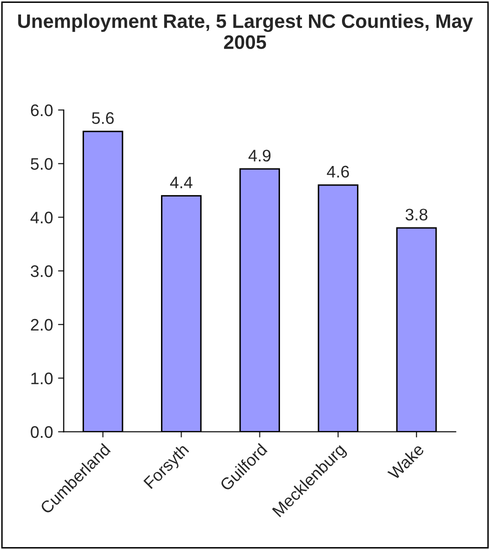 This screenshot has width=490, height=550. Describe the element at coordinates (417, 214) in the screenshot. I see `data-label: 3.8` at that location.